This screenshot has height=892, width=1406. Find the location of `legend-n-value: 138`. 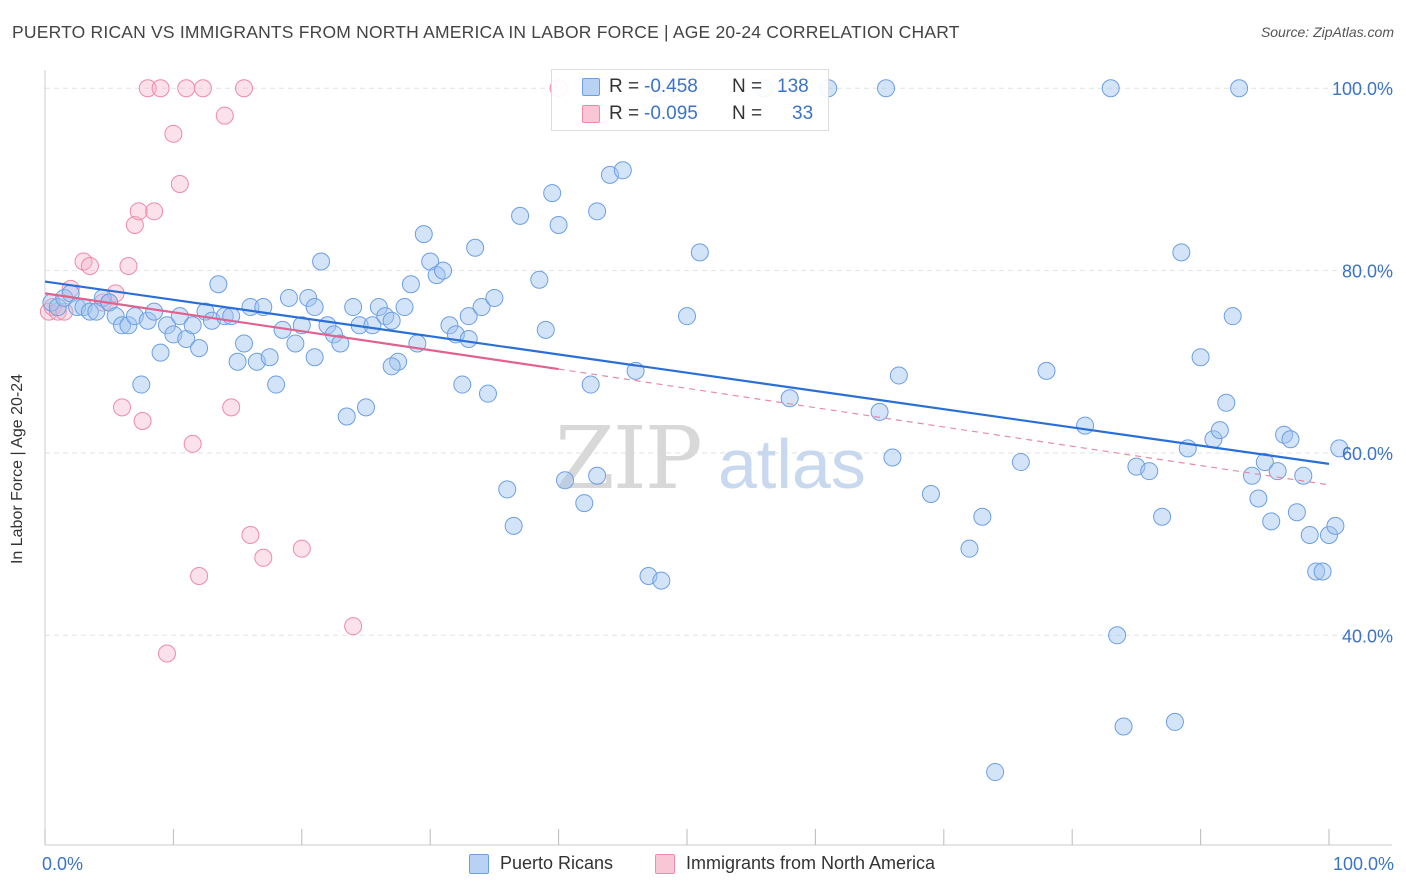

legend-n-value: 138 is located at coordinates (793, 86).